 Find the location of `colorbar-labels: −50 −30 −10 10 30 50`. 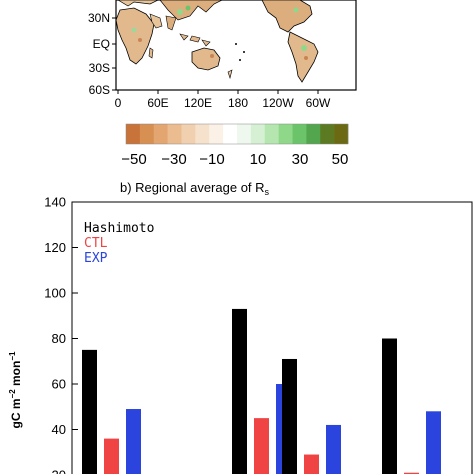

colorbar-labels: −50 −30 −10 10 30 50 is located at coordinates (234, 159).